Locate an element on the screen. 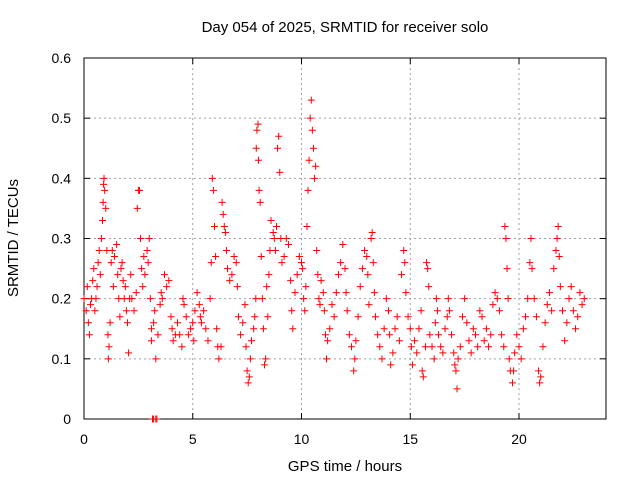 The height and width of the screenshot is (480, 640). y-tick-label: 0.1 is located at coordinates (62, 359).